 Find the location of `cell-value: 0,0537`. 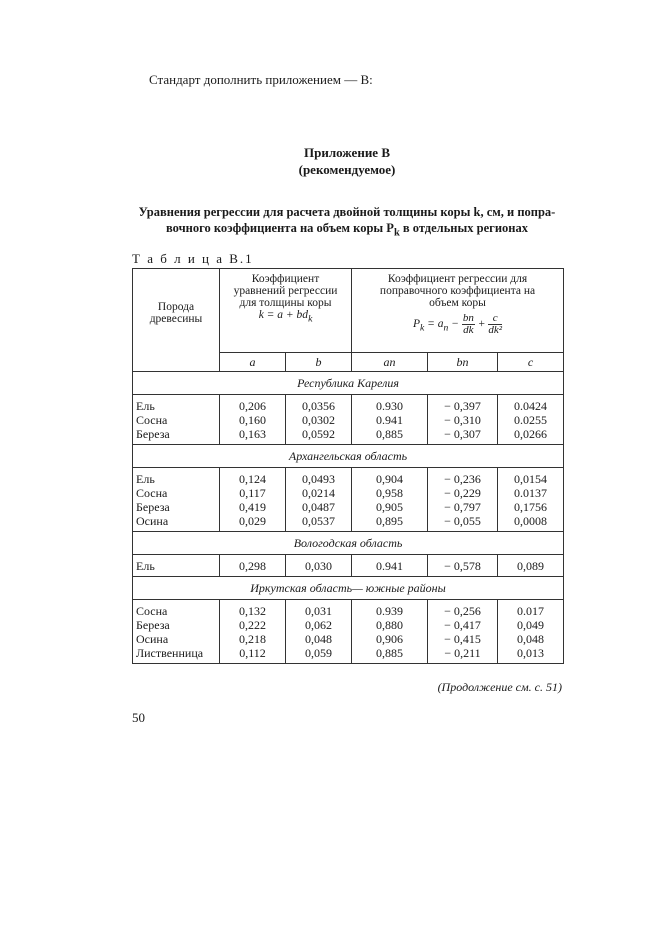

cell-value: 0,0537 is located at coordinates (318, 521).